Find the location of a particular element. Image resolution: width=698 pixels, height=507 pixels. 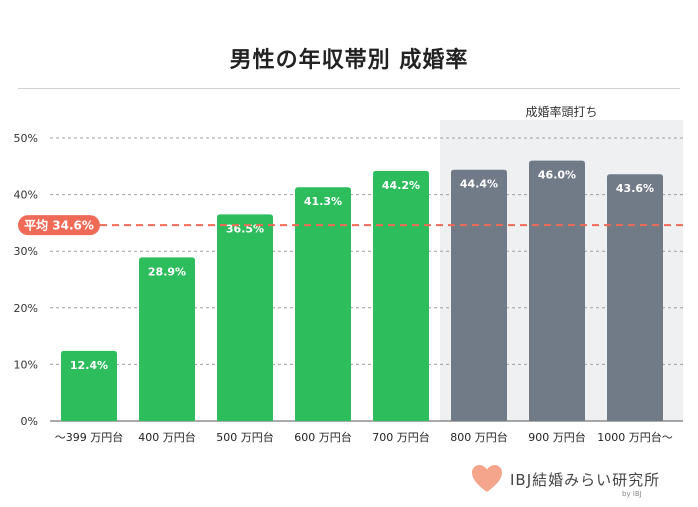

y-tick-label: 30% is located at coordinates (26, 251).